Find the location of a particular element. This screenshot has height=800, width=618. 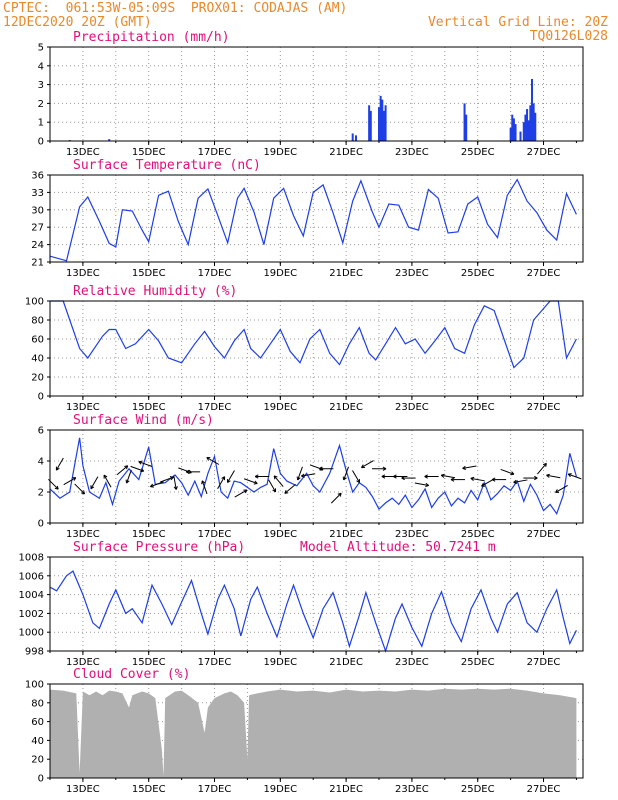

pressure-ytick-label: 1008 is located at coordinates (31, 558).